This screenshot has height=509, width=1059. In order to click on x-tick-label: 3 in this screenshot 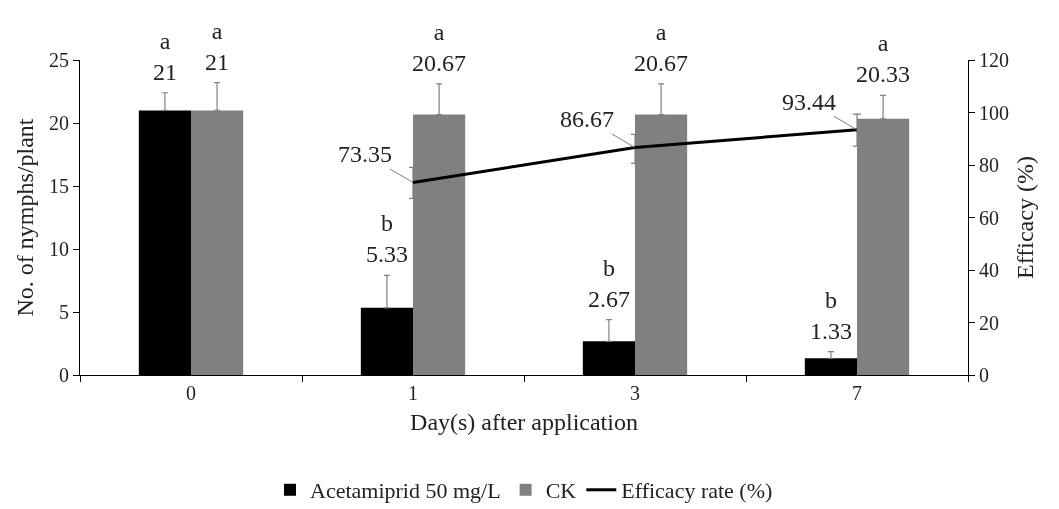, I will do `click(635, 393)`.